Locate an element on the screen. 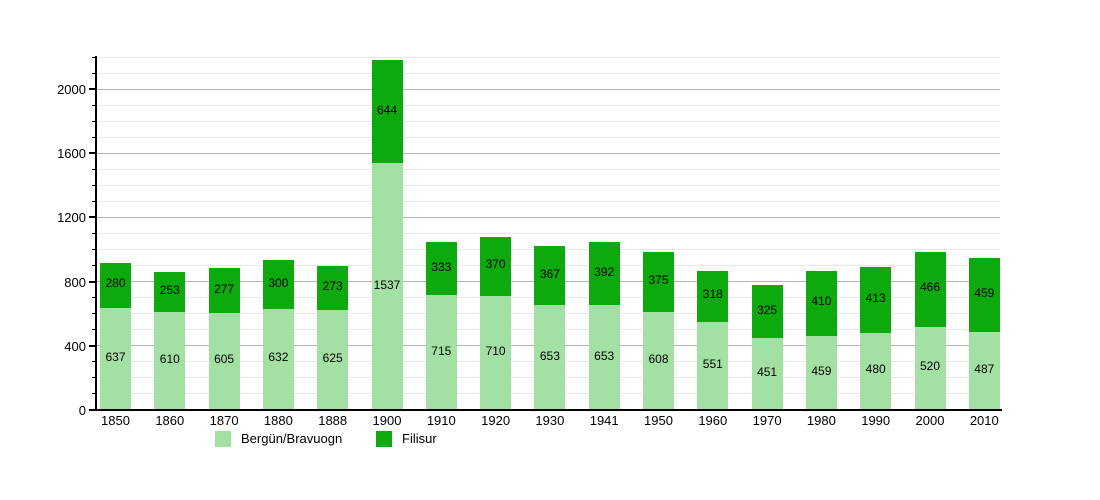 This screenshot has width=1100, height=500. bar-value-2010-filisur: 459 is located at coordinates (984, 293).